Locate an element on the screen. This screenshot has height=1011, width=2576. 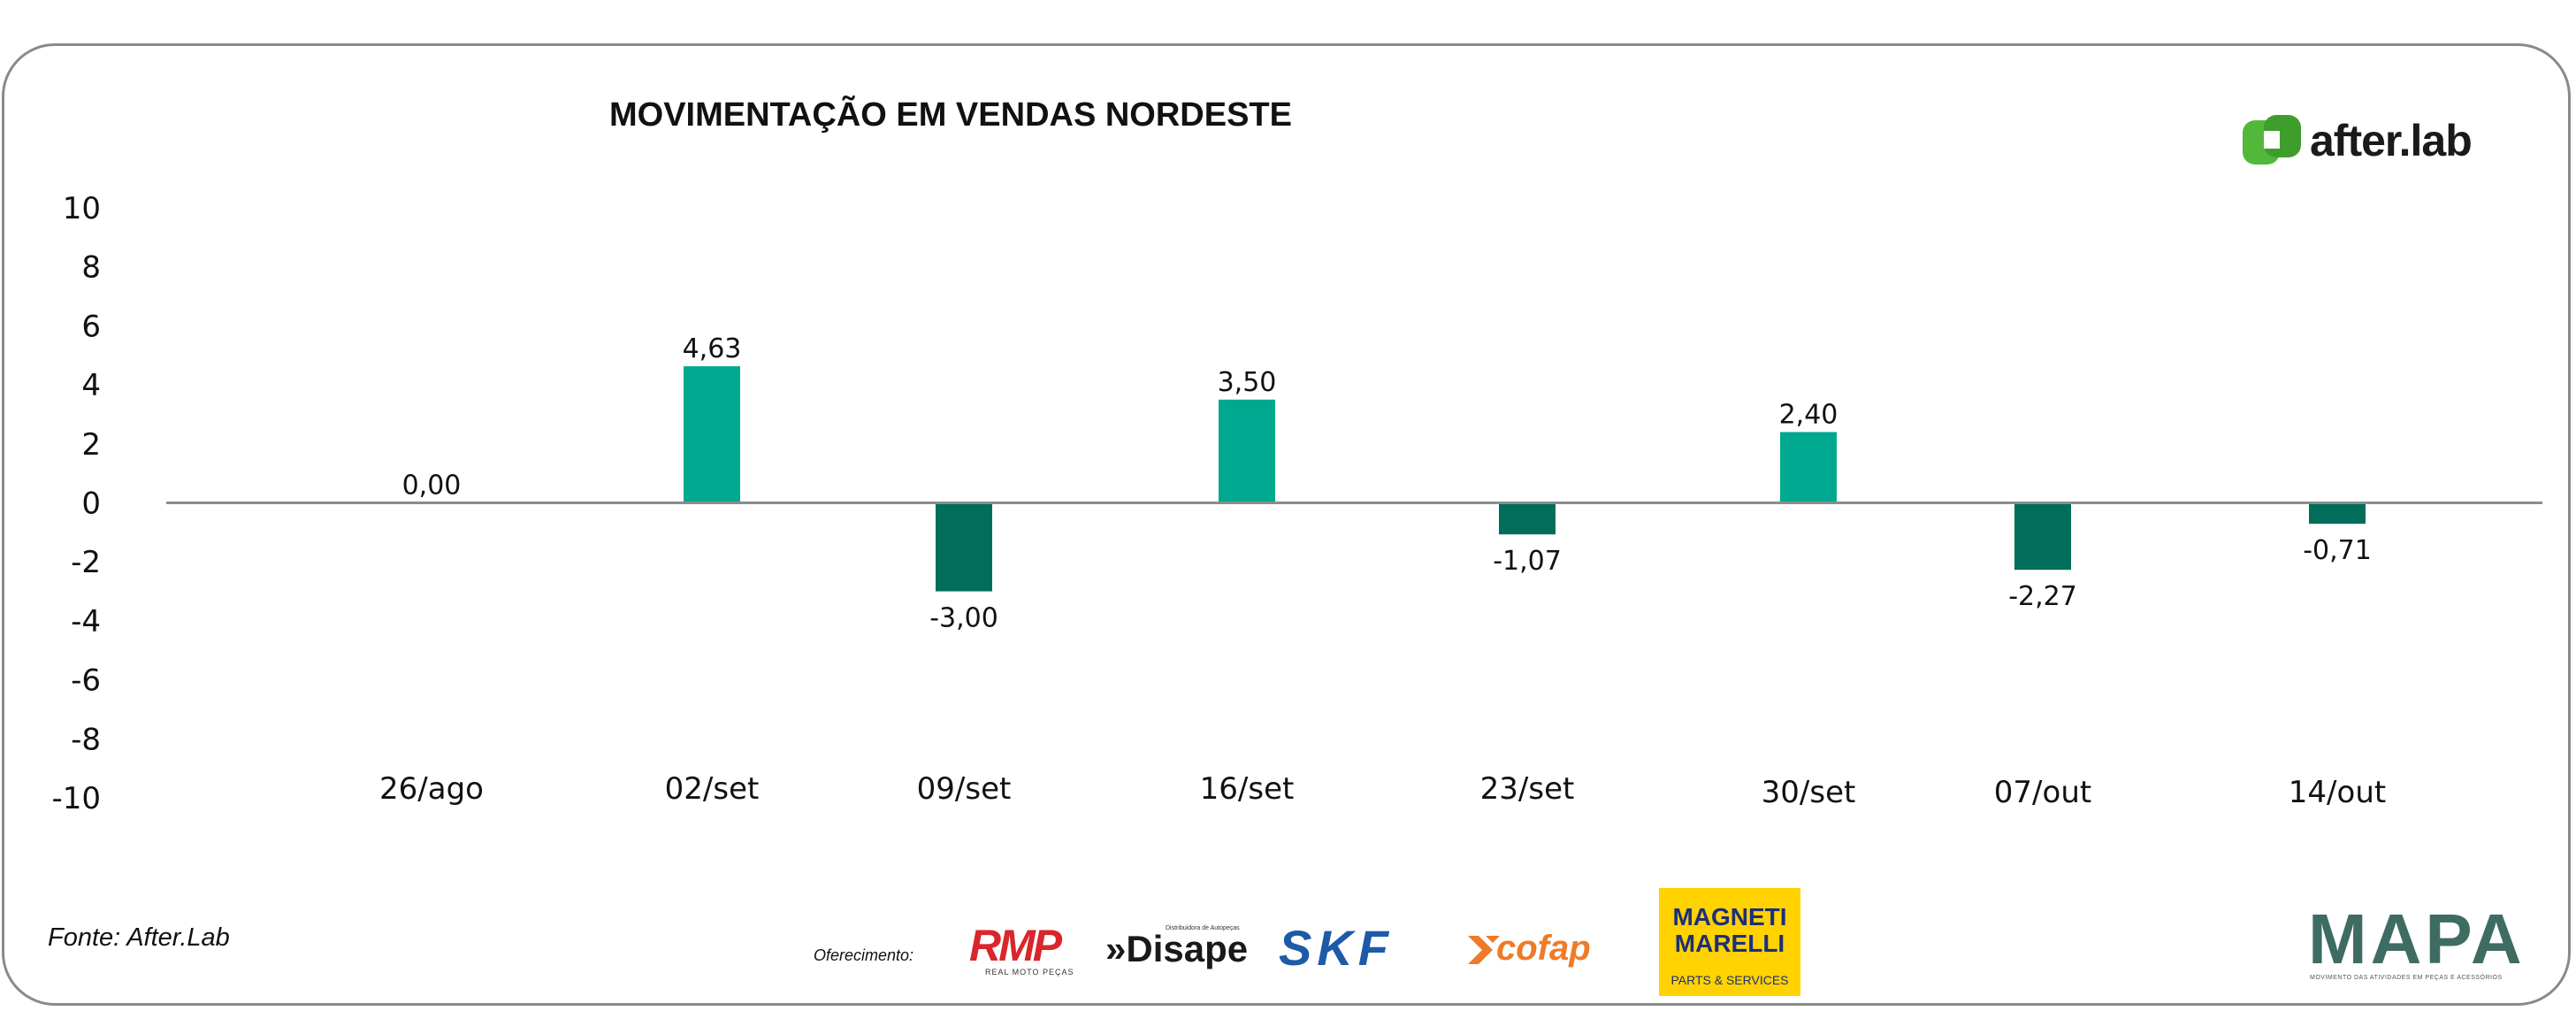
y-tick-label: -2 is located at coordinates (86, 562).